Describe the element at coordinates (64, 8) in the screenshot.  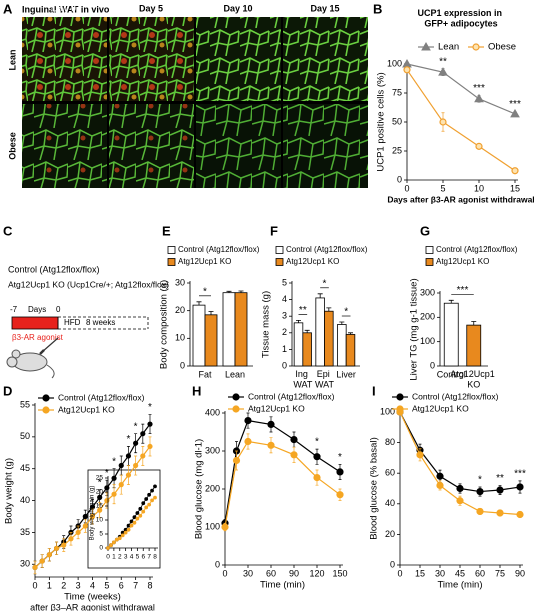
I see `column-label: Day 0` at that location.